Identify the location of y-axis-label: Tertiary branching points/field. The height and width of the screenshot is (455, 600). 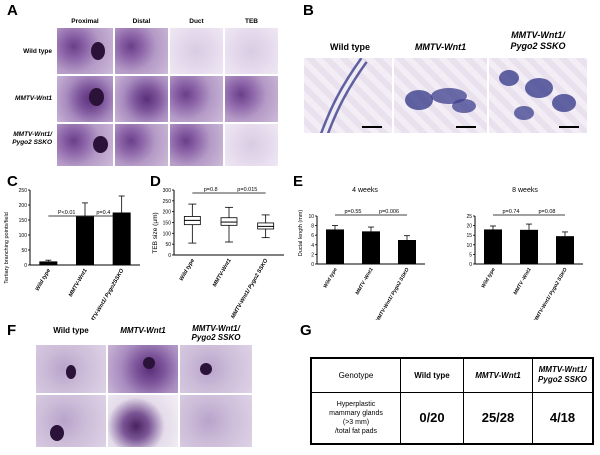
(7, 248).